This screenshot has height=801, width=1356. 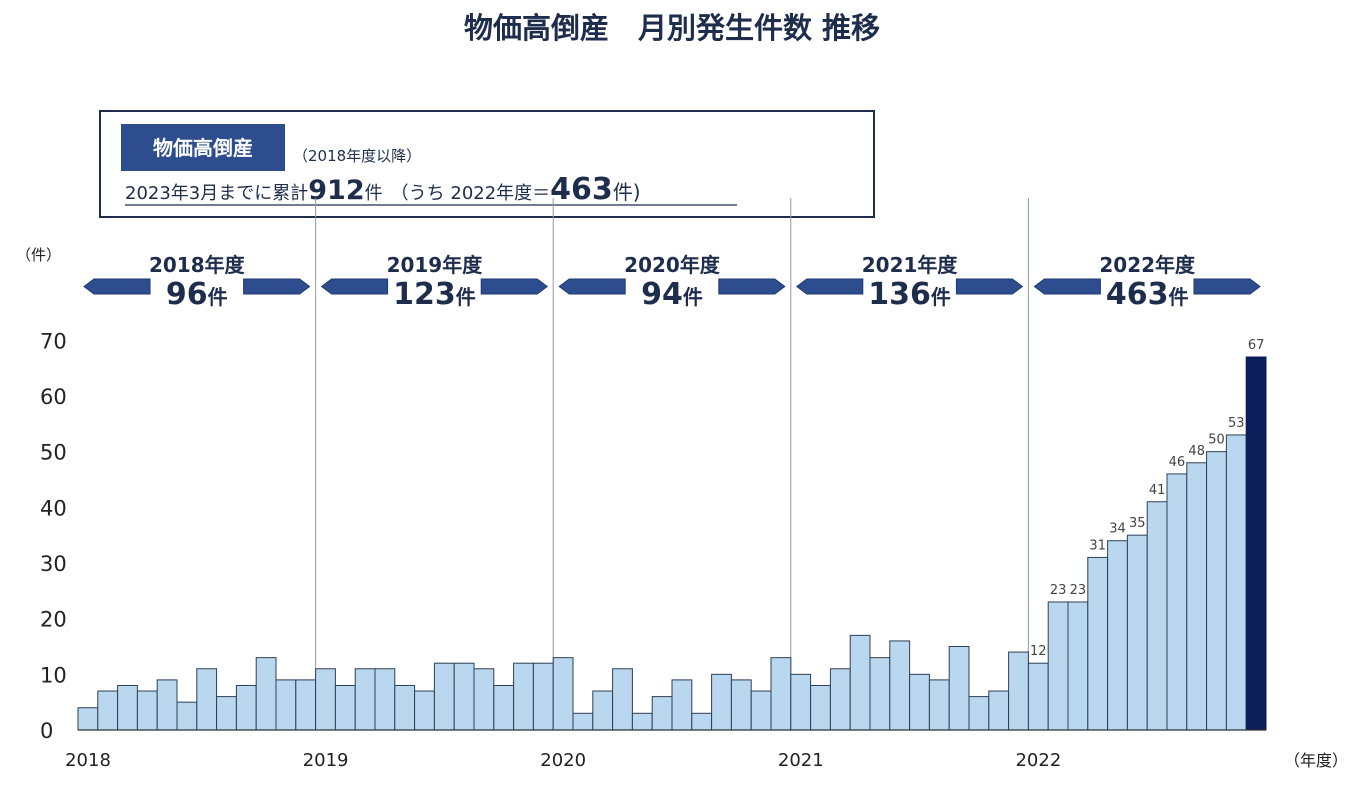 I want to click on period-label: 2020年度, so click(x=672, y=265).